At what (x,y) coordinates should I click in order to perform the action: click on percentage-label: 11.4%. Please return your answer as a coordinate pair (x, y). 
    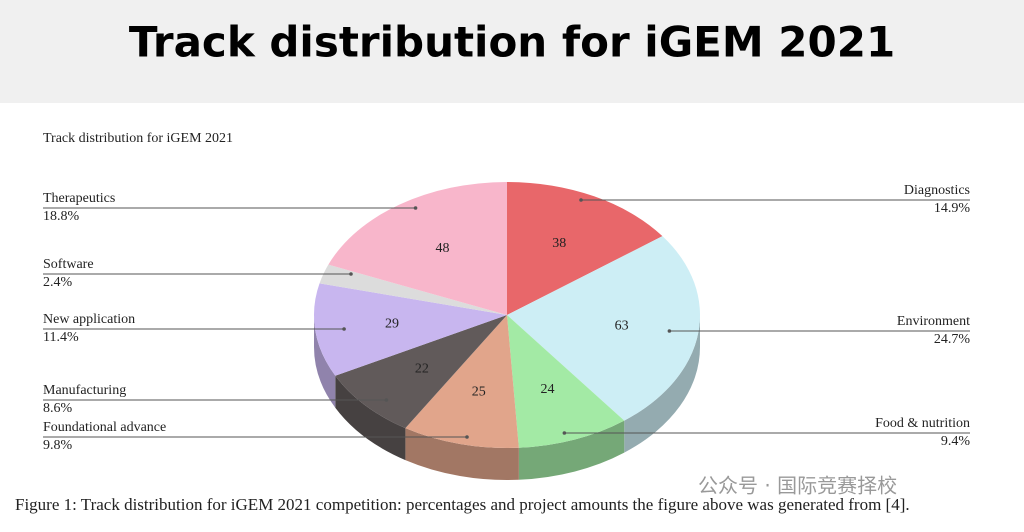
    Looking at the image, I should click on (61, 337).